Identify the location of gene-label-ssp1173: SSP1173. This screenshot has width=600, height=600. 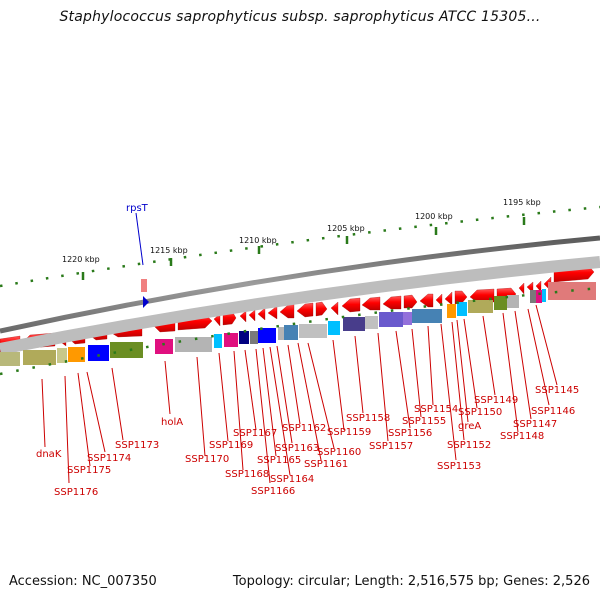
(137, 445).